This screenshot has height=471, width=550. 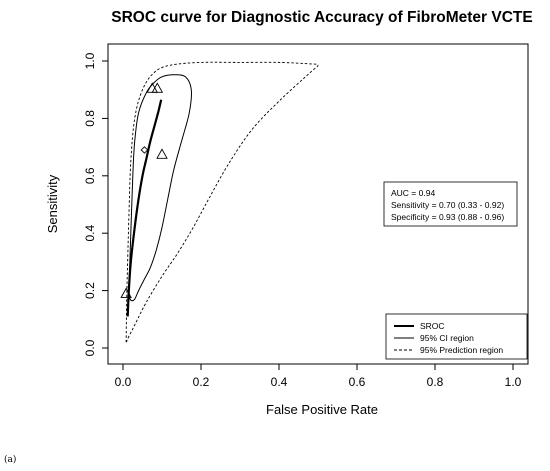 What do you see at coordinates (90, 233) in the screenshot?
I see `y-tick-label: 0.4` at bounding box center [90, 233].